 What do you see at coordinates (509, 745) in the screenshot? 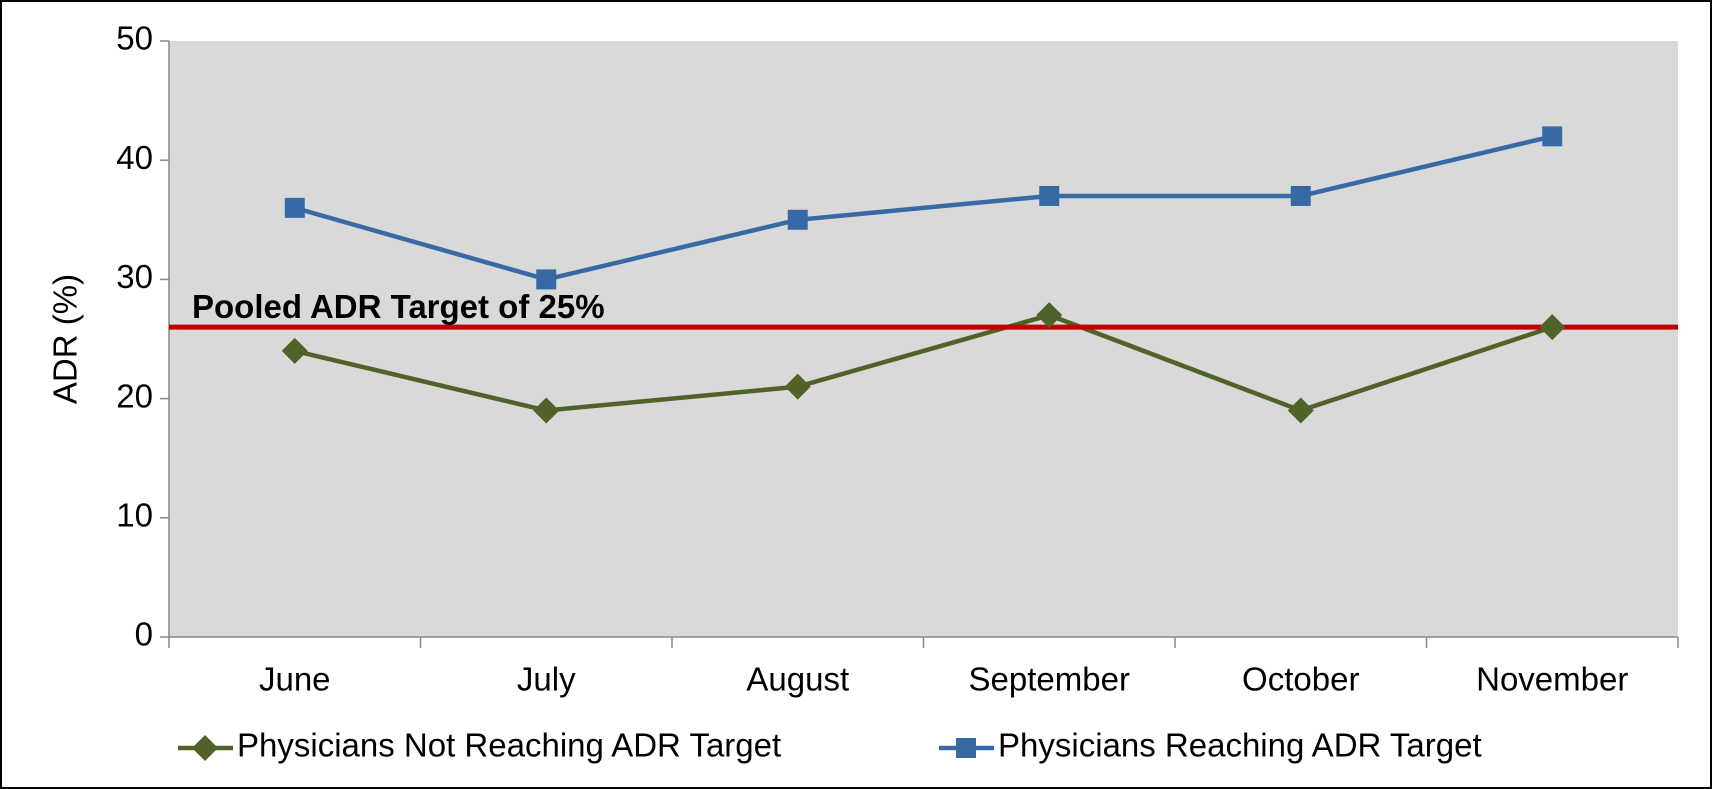
I see `legend-label: Physicians Not Reaching ADR Target` at bounding box center [509, 745].